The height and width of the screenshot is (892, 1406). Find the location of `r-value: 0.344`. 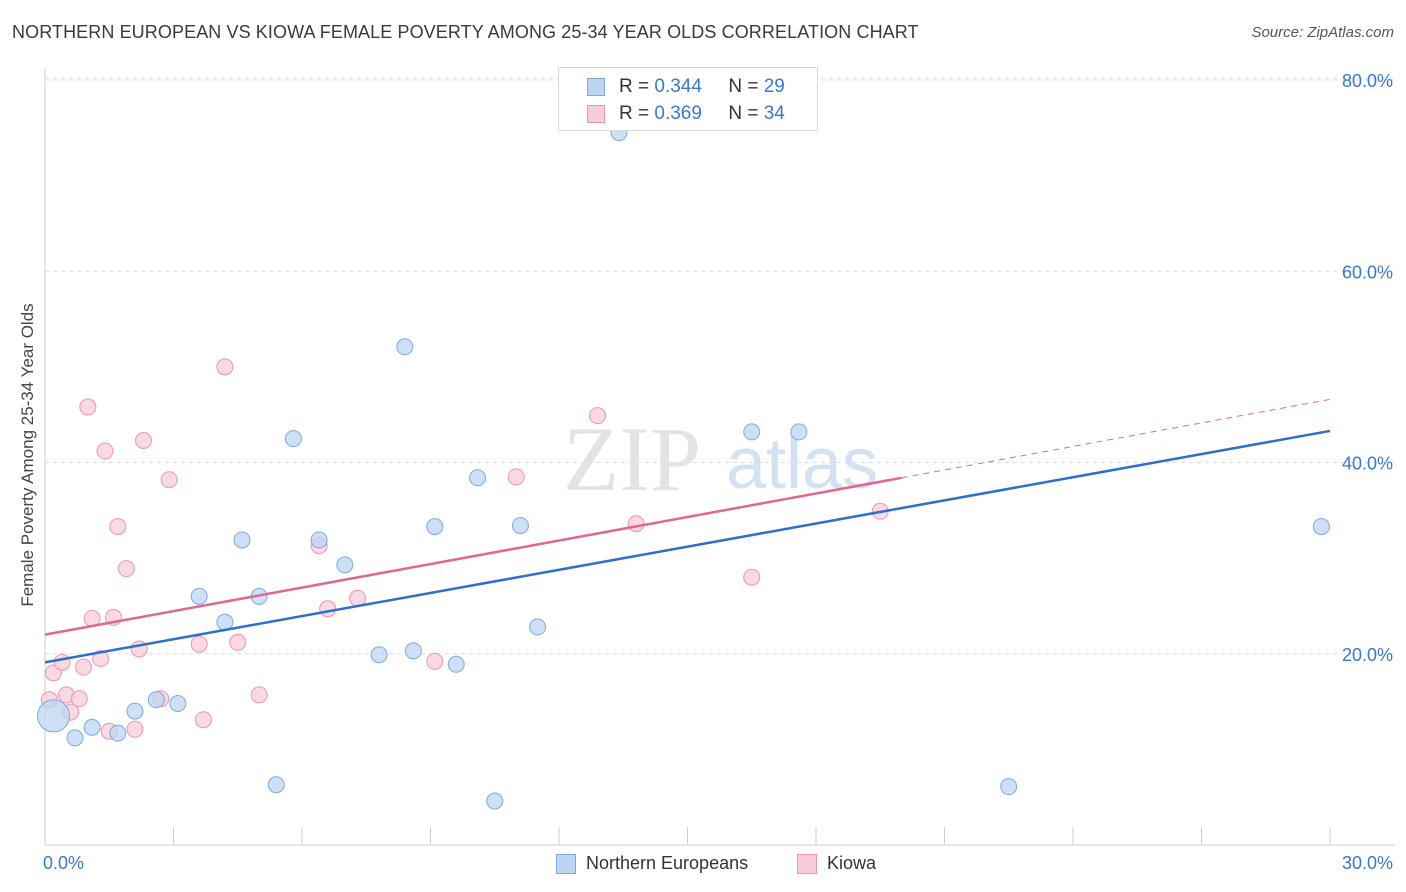

r-value: 0.344 is located at coordinates (678, 86).